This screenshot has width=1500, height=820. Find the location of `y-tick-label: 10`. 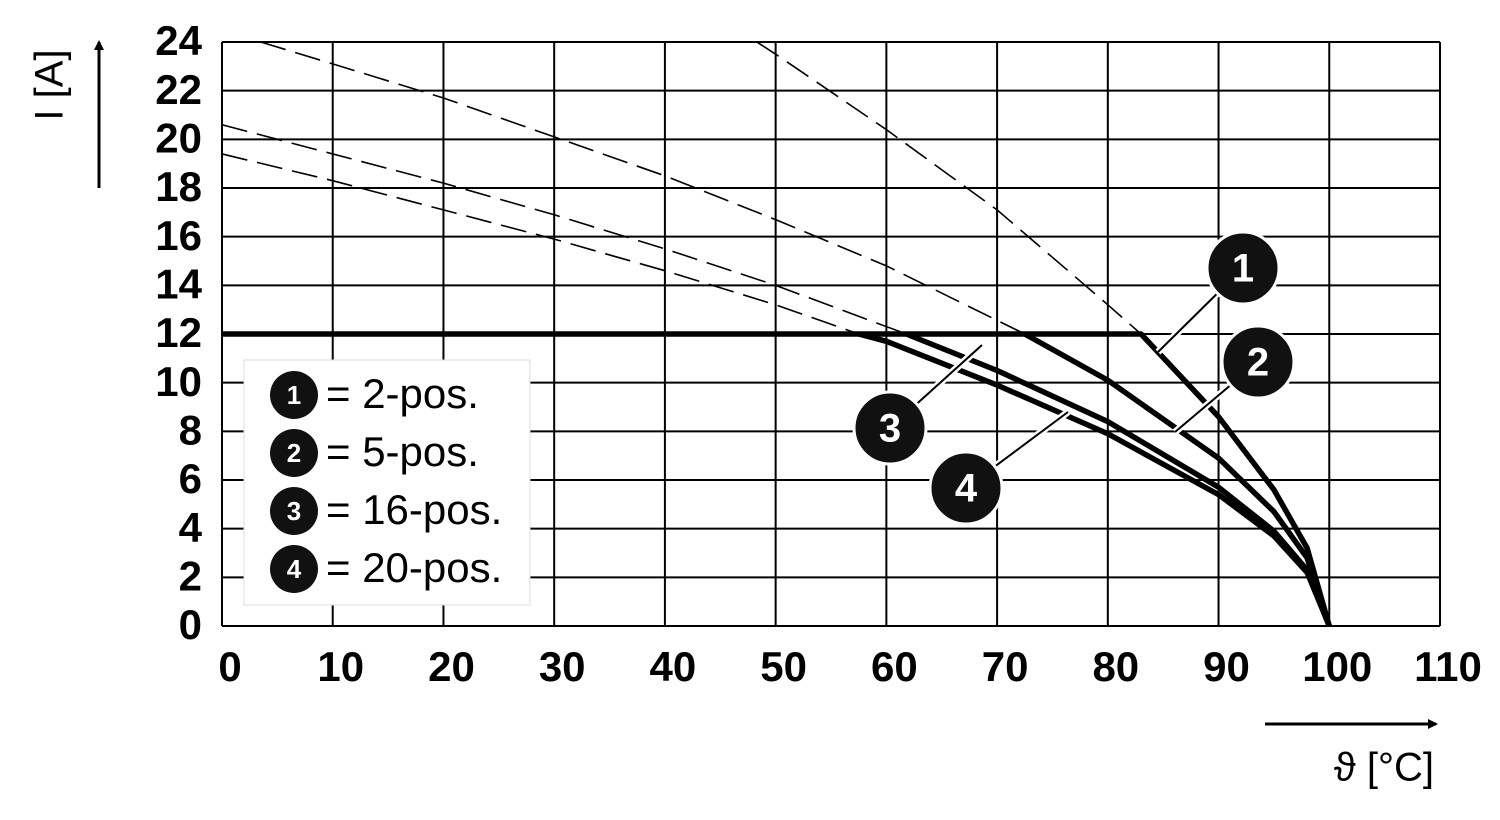

y-tick-label: 10 is located at coordinates (178, 381).